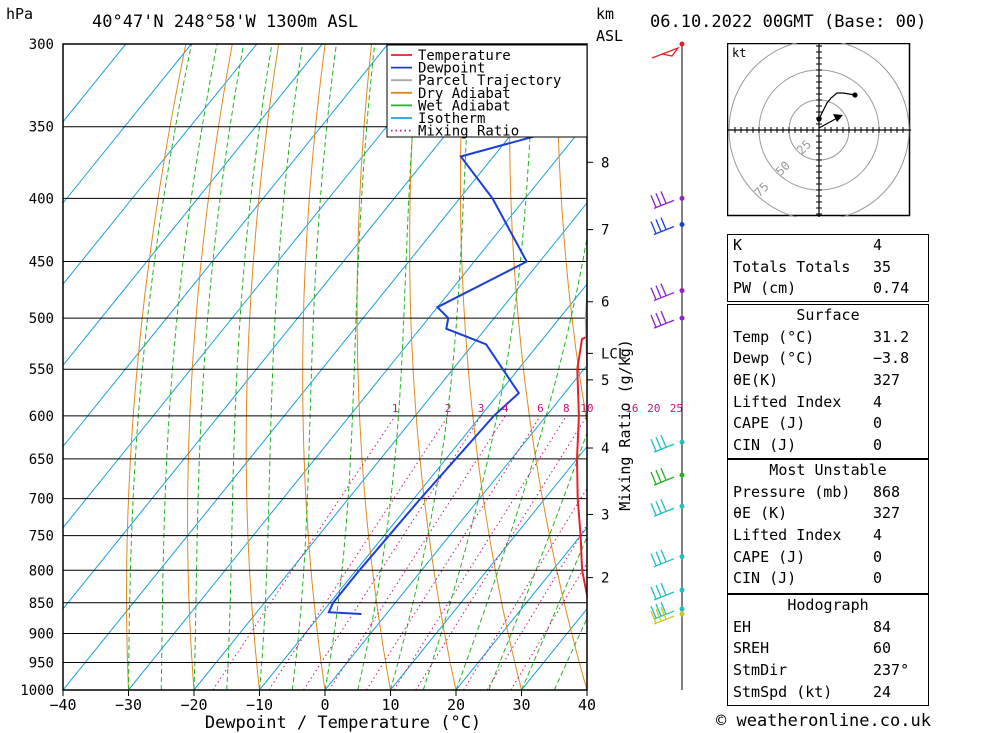  What do you see at coordinates (828, 315) in the screenshot?
I see `surface-title: Surface` at bounding box center [828, 315].